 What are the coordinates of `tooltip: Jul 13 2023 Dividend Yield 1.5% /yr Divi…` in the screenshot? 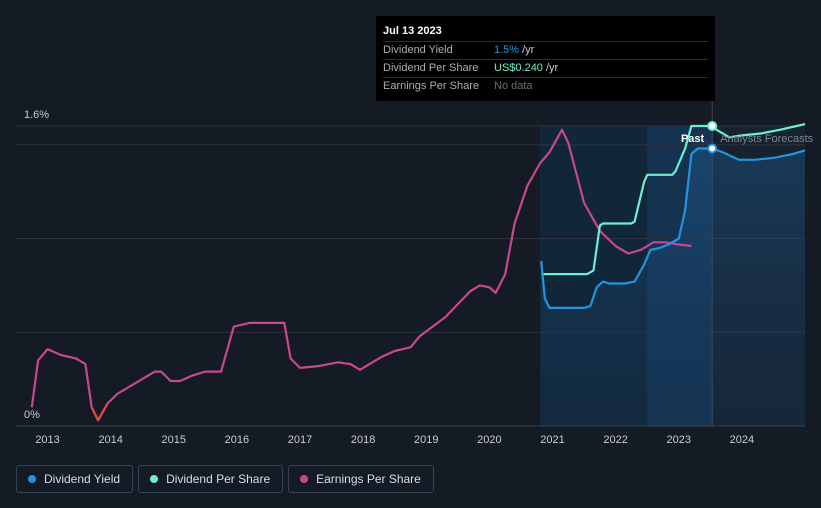 It's located at (545, 58).